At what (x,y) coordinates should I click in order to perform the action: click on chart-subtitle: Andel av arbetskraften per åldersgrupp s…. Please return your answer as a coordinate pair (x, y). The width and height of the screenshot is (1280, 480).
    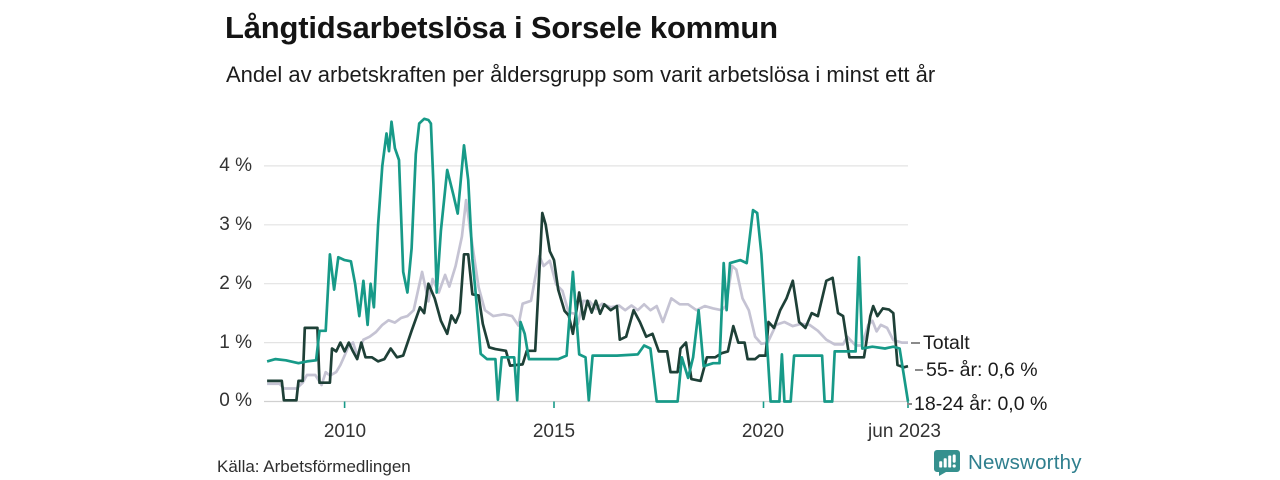
    Looking at the image, I should click on (581, 74).